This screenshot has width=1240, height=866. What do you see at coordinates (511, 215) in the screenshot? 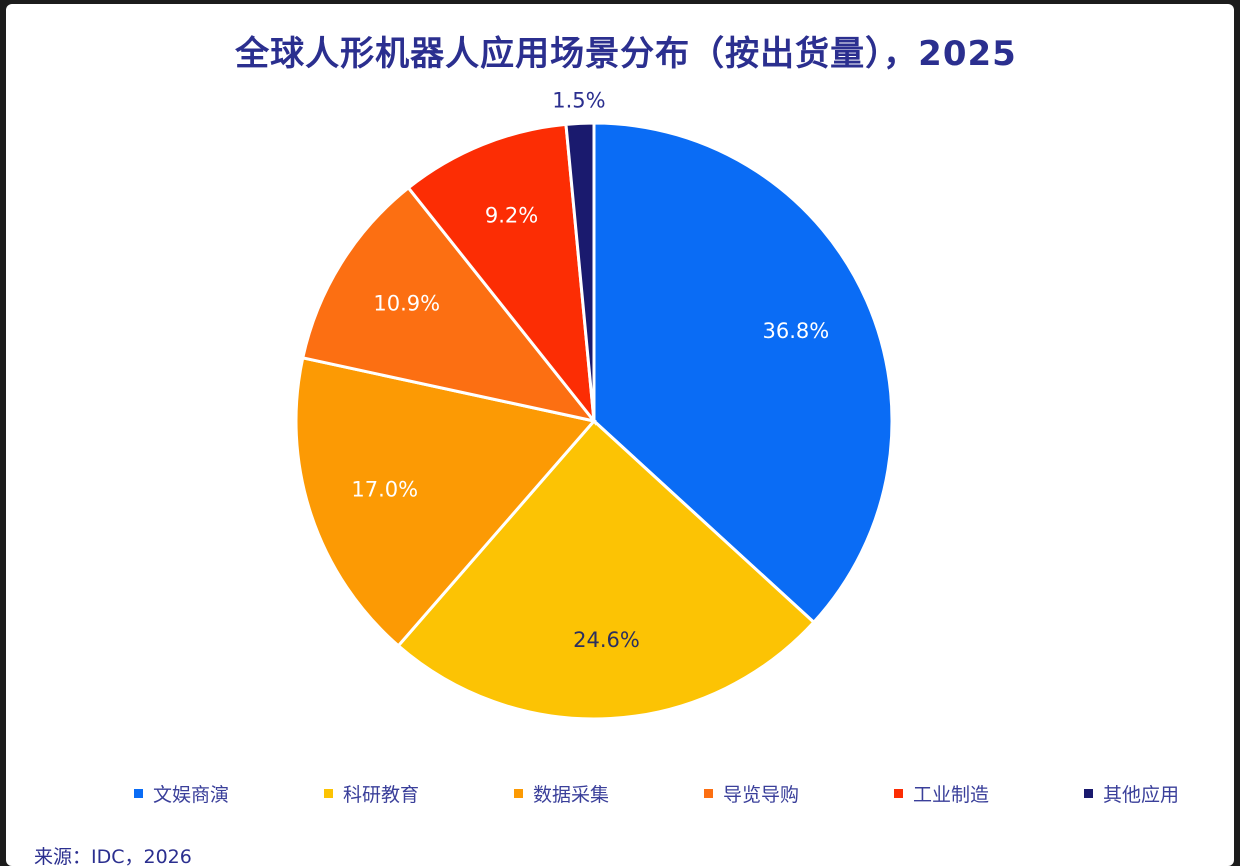
I see `pie-slice-label-4: 9.2%` at bounding box center [511, 215].